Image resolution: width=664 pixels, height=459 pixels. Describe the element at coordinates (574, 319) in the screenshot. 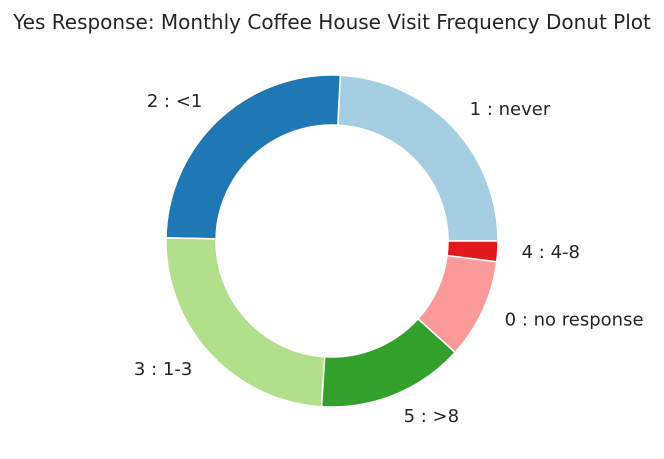

I see `slice-label-4: 0 : no response` at that location.